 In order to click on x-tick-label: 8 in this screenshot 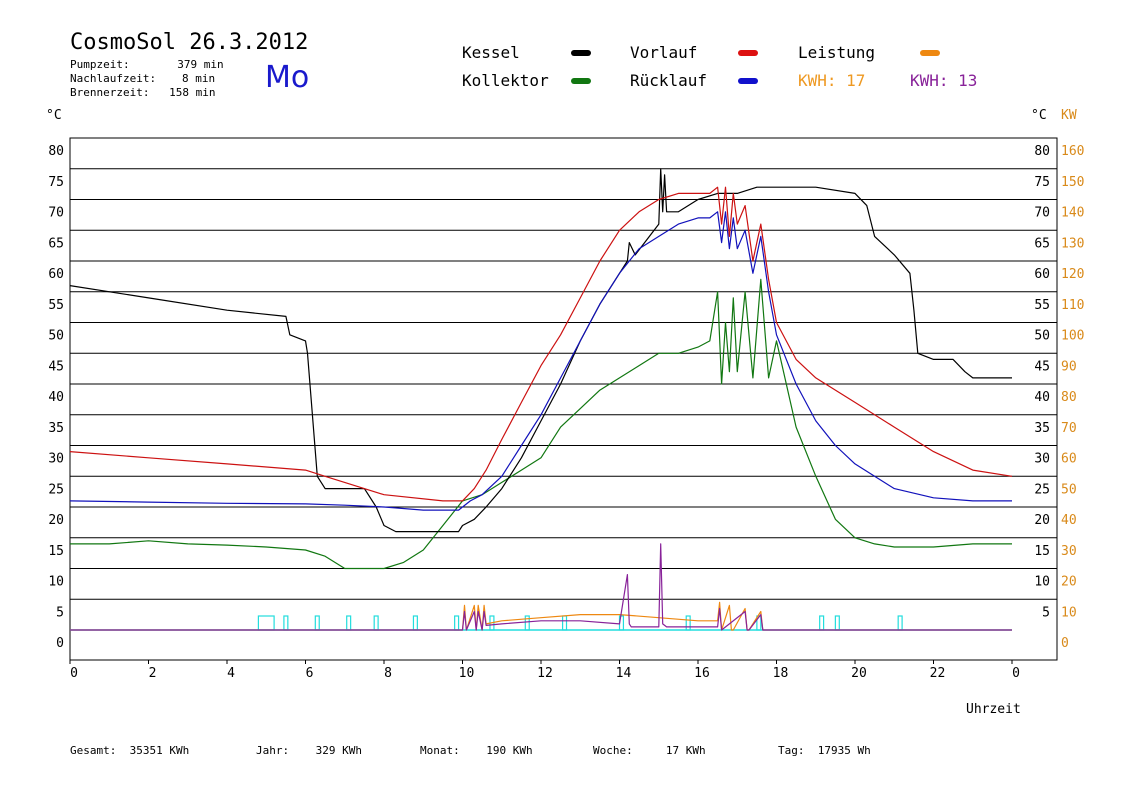, I will do `click(388, 673)`.